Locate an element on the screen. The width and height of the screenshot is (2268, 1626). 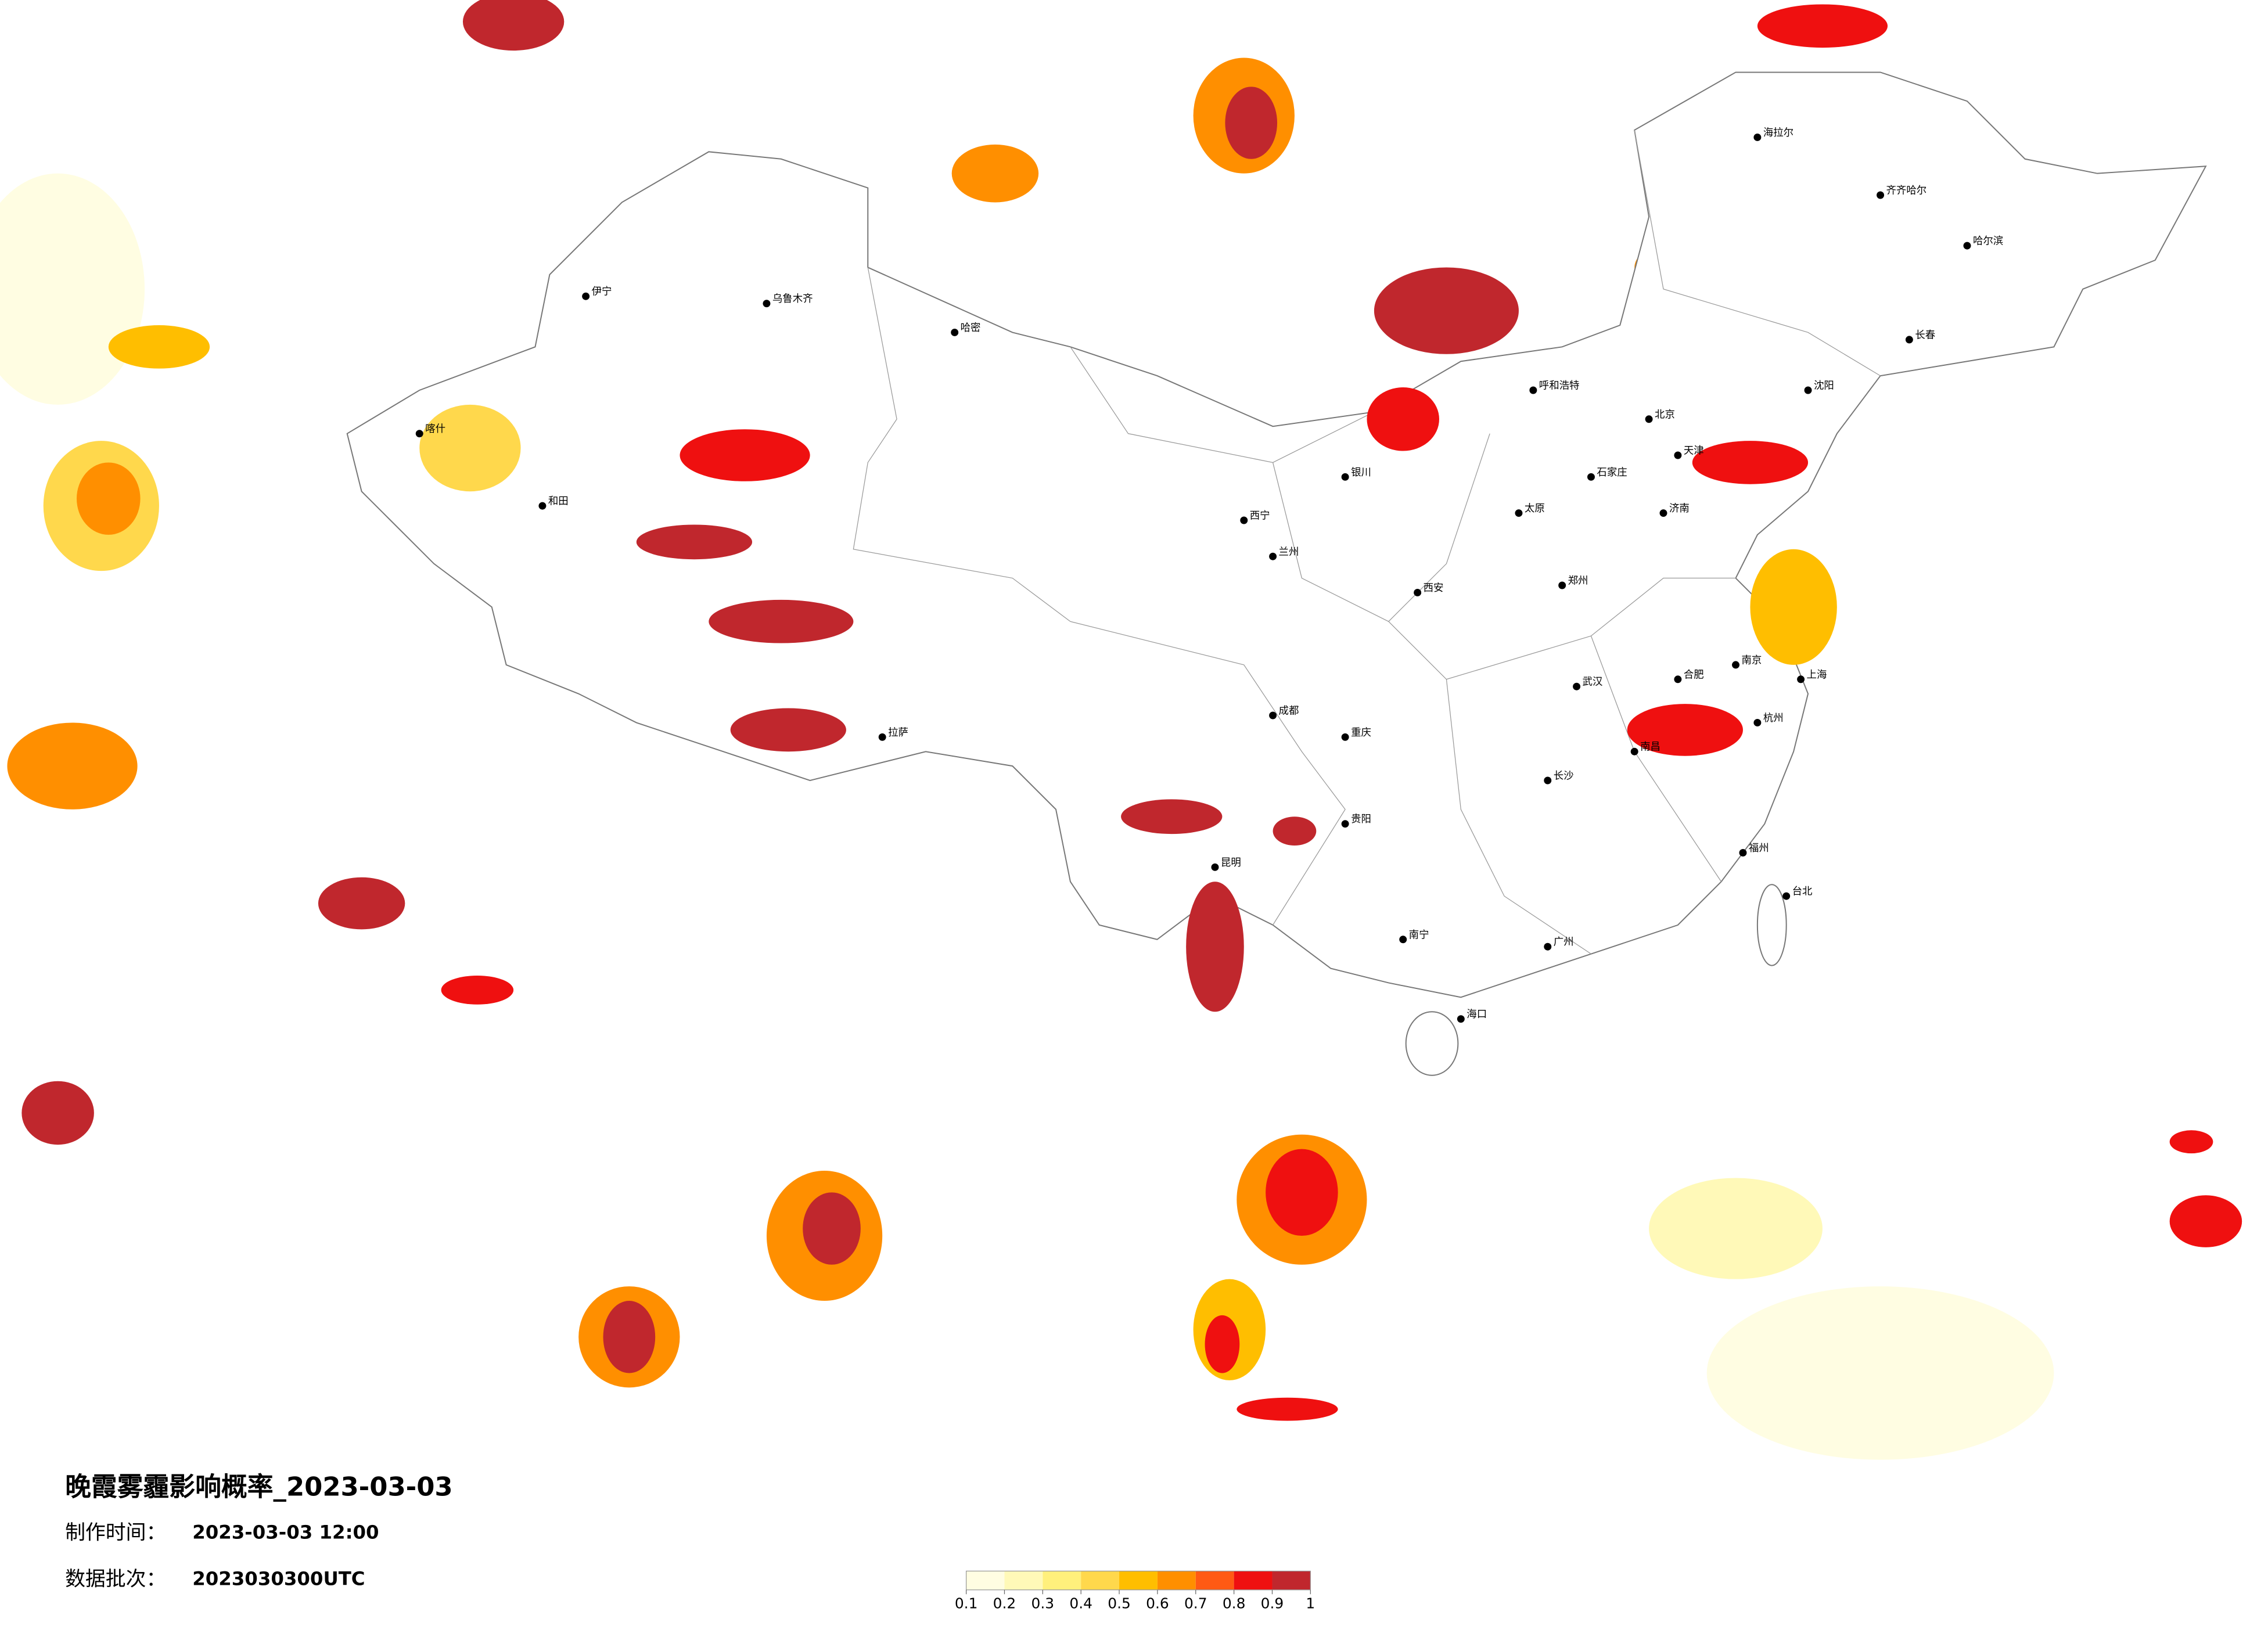
colorbar-tick-label: 0.5 is located at coordinates (1119, 1603).